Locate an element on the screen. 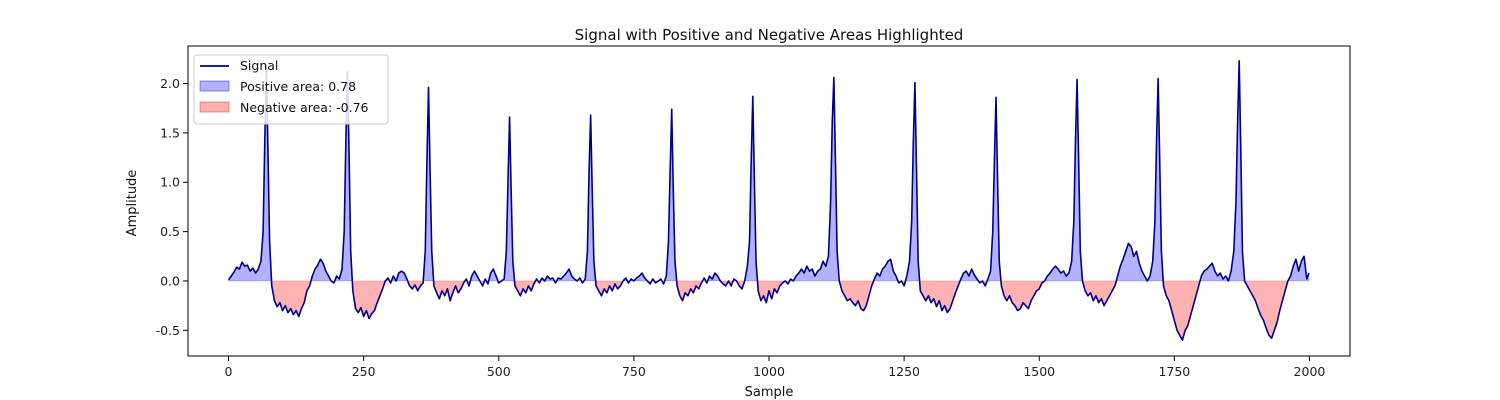 Image resolution: width=1500 pixels, height=400 pixels. x-tick-label: 500 is located at coordinates (499, 371).